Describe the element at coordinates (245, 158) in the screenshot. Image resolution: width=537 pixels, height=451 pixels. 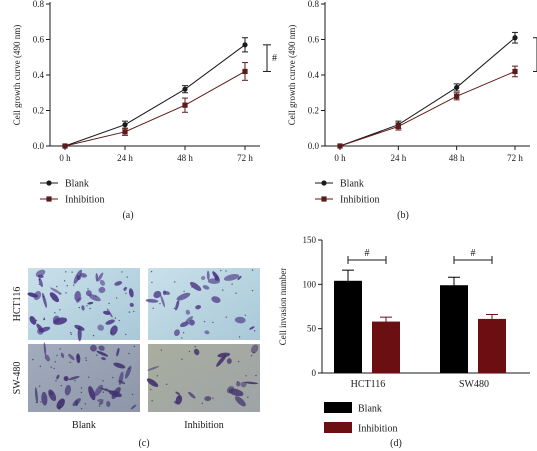
I see `x-tick-label: 72 h` at that location.